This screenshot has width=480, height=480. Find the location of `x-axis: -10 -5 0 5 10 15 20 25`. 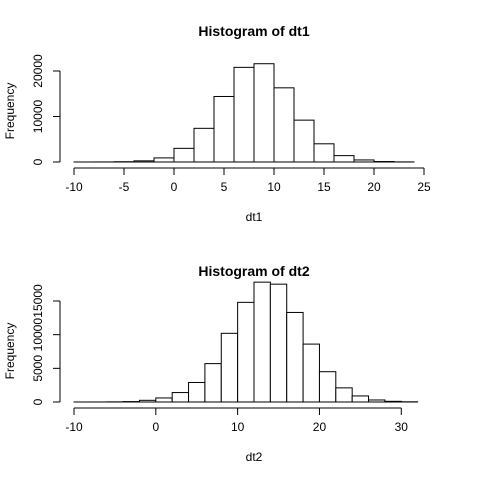

x-axis: -10 -5 0 5 10 15 20 25 is located at coordinates (248, 180).